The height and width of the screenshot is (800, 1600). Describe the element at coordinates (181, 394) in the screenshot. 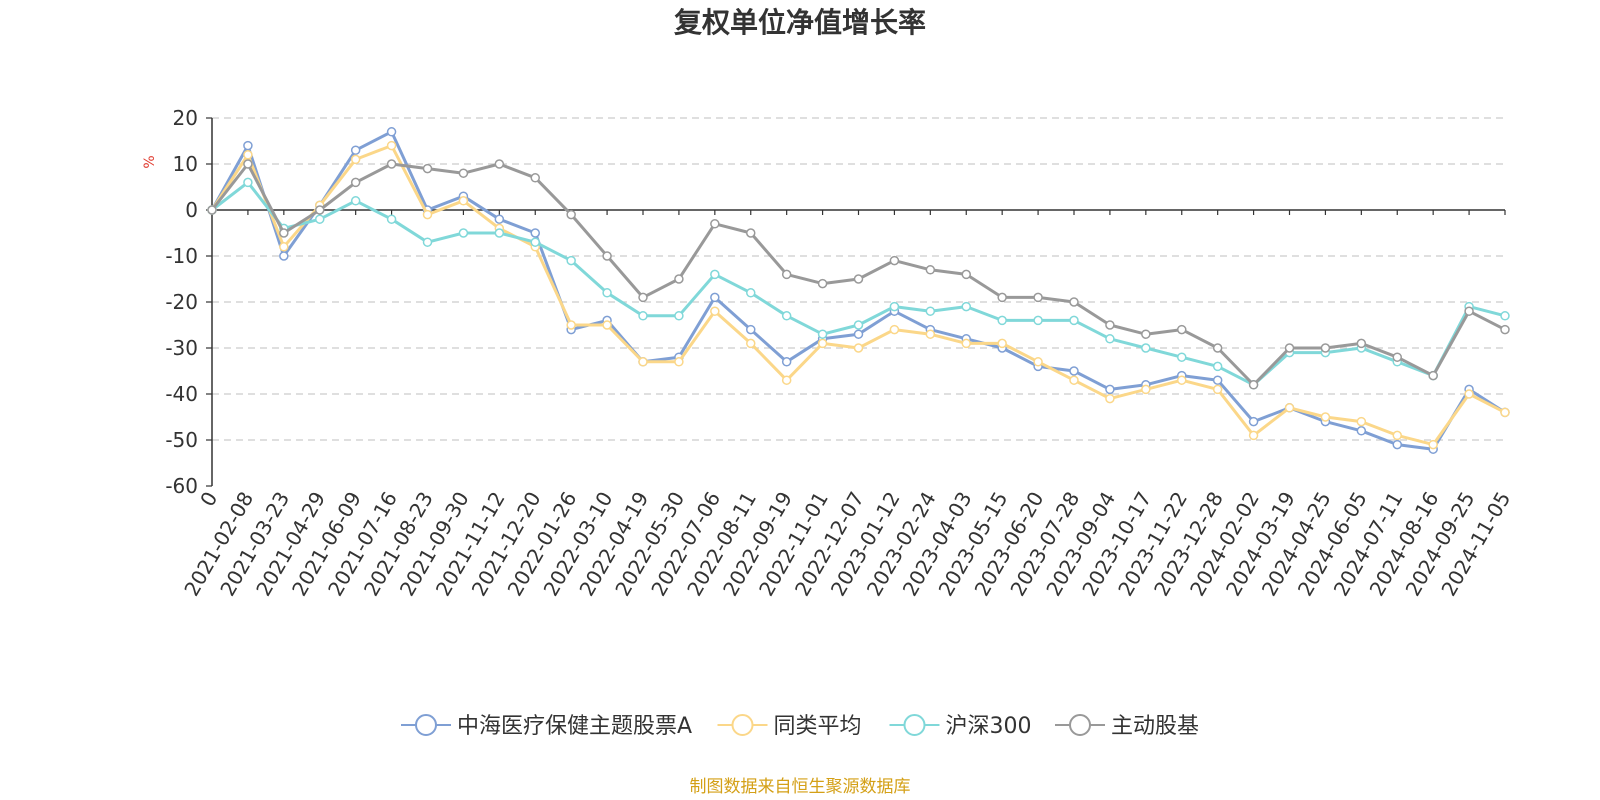

I see `y-tick-label: -40` at that location.